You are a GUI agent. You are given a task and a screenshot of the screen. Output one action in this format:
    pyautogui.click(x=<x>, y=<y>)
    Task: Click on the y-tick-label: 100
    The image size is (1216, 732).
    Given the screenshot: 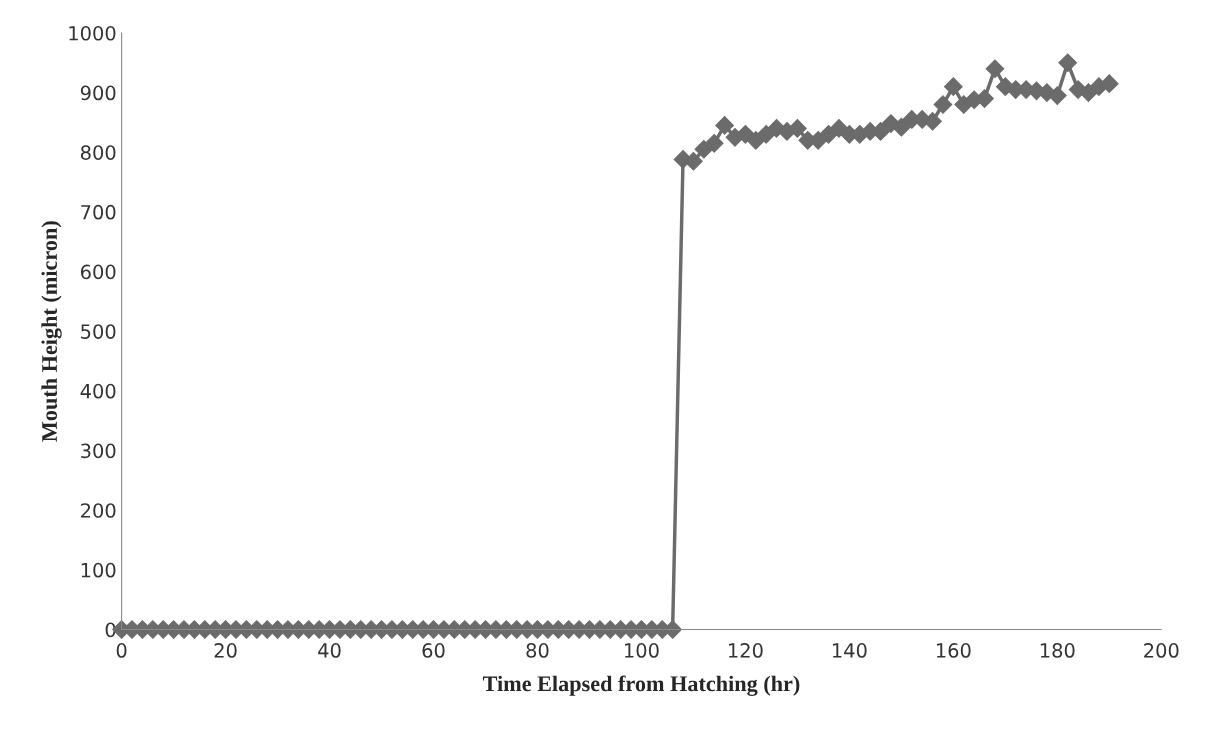 What is the action you would take?
    pyautogui.click(x=98, y=570)
    